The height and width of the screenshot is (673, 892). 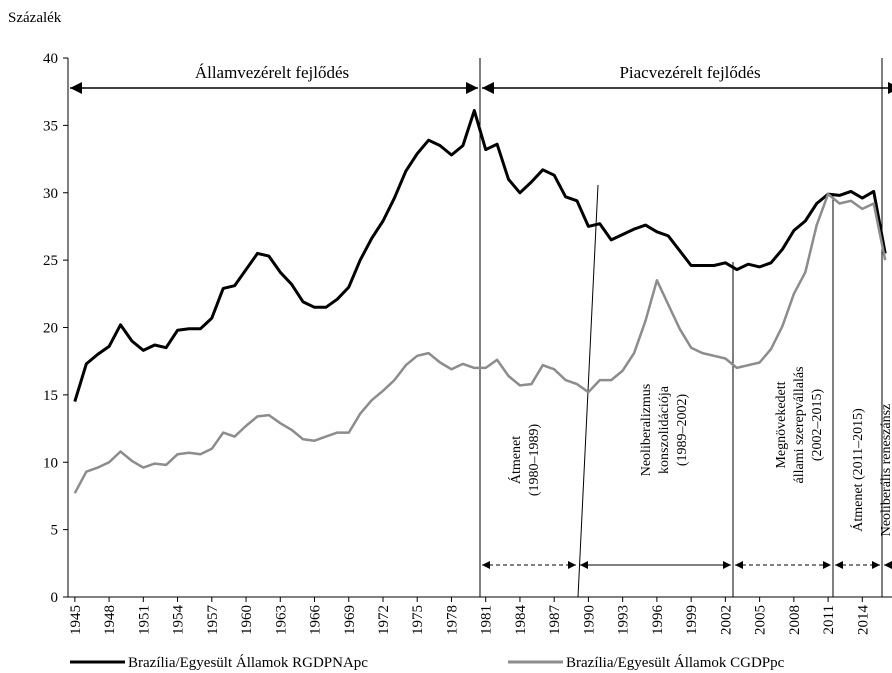 I want to click on y-tick-label: 0, so click(x=55, y=598).